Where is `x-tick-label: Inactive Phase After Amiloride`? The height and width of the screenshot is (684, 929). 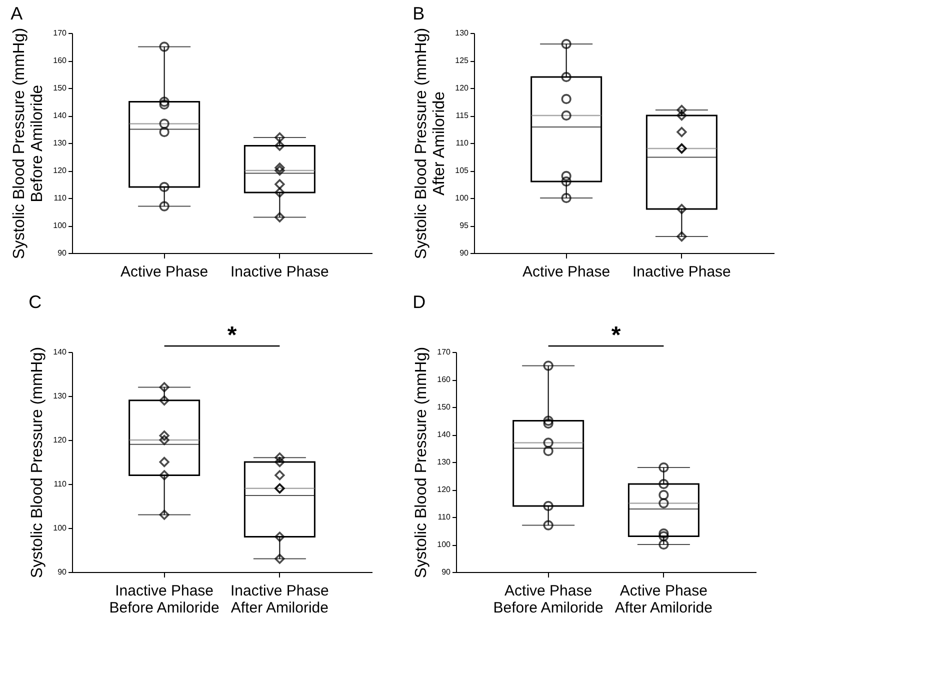 x-tick-label: Inactive Phase After Amiloride is located at coordinates (279, 599).